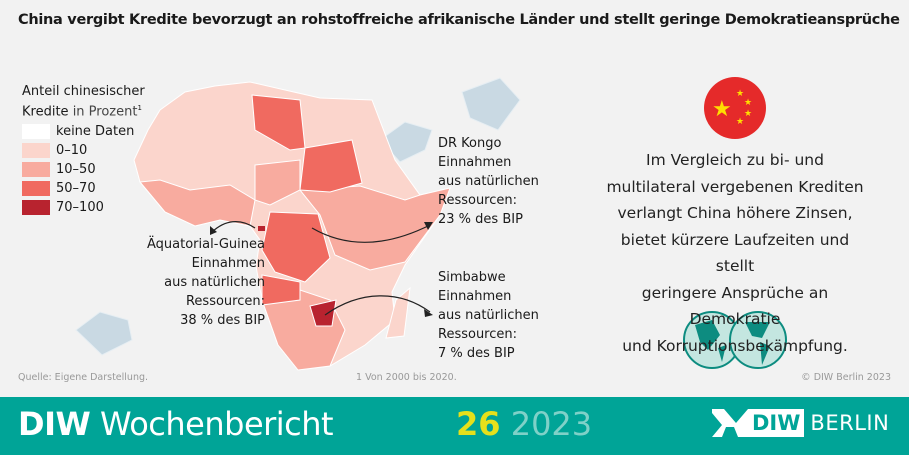 The width and height of the screenshot is (909, 455). I want to click on arrow-icon, so click(321, 268).